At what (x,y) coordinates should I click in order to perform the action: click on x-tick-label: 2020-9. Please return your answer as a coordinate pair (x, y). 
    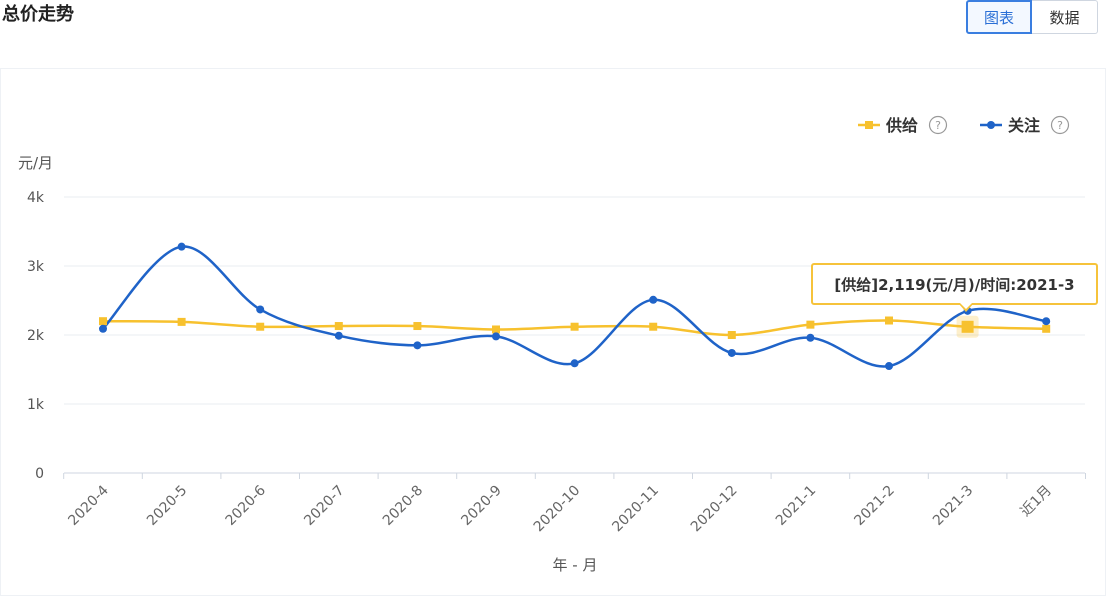
    Looking at the image, I should click on (481, 506).